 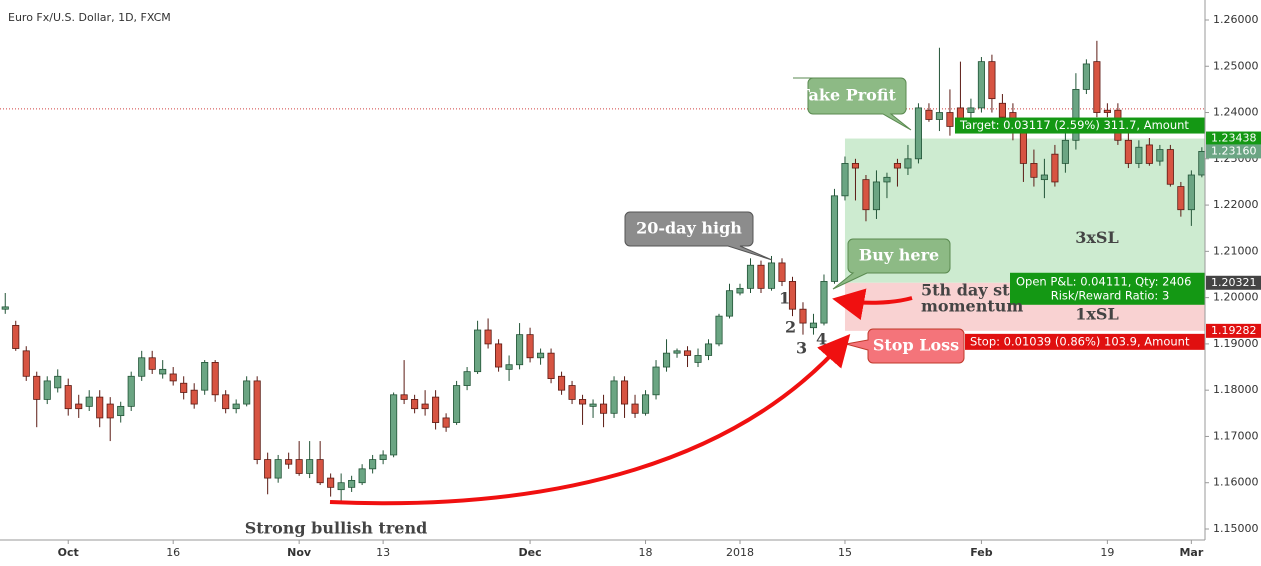 I want to click on stop-label: Stop: 0.01039 (0.86%) 103.9, Amount, so click(x=1080, y=341).